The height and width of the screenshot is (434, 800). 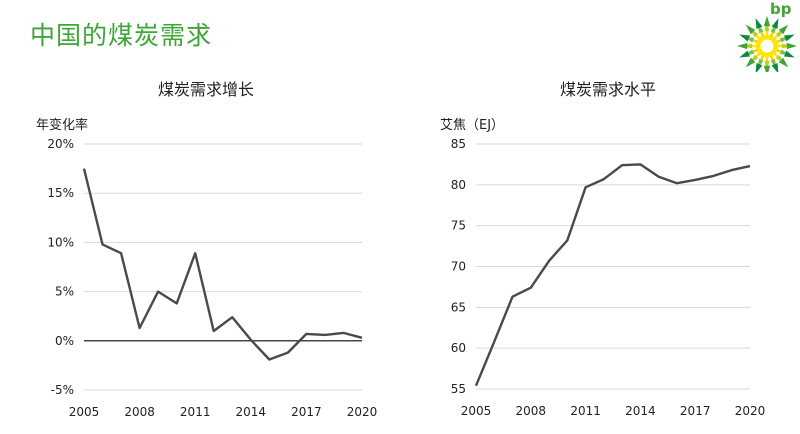 What do you see at coordinates (608, 89) in the screenshot?
I see `chart-title-level: 煤炭需求水平` at bounding box center [608, 89].